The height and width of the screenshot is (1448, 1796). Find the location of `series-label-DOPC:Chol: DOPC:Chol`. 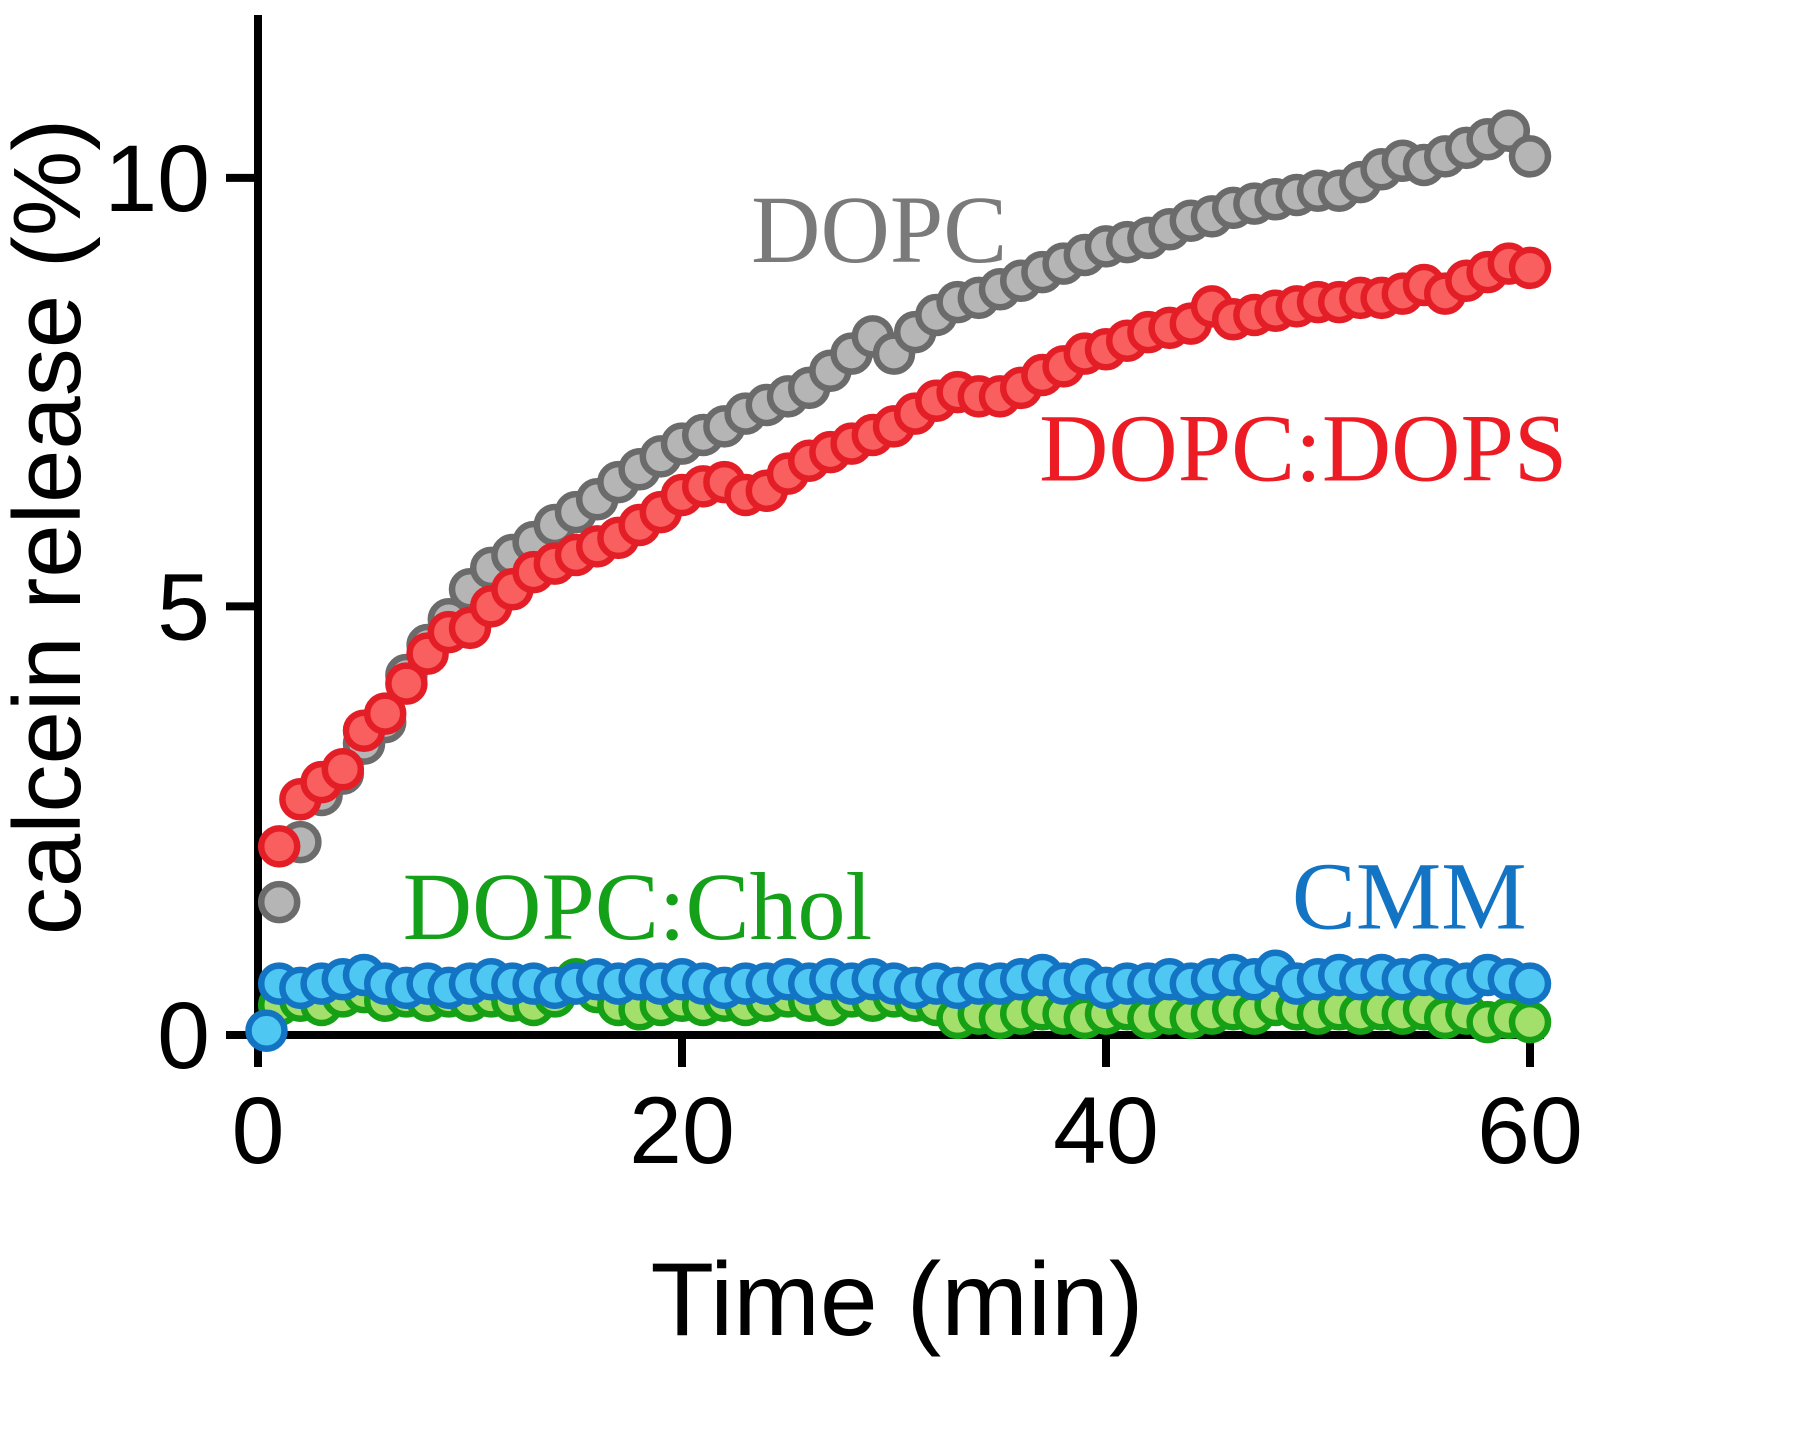

series-label-DOPC:Chol: DOPC:Chol is located at coordinates (637, 906).